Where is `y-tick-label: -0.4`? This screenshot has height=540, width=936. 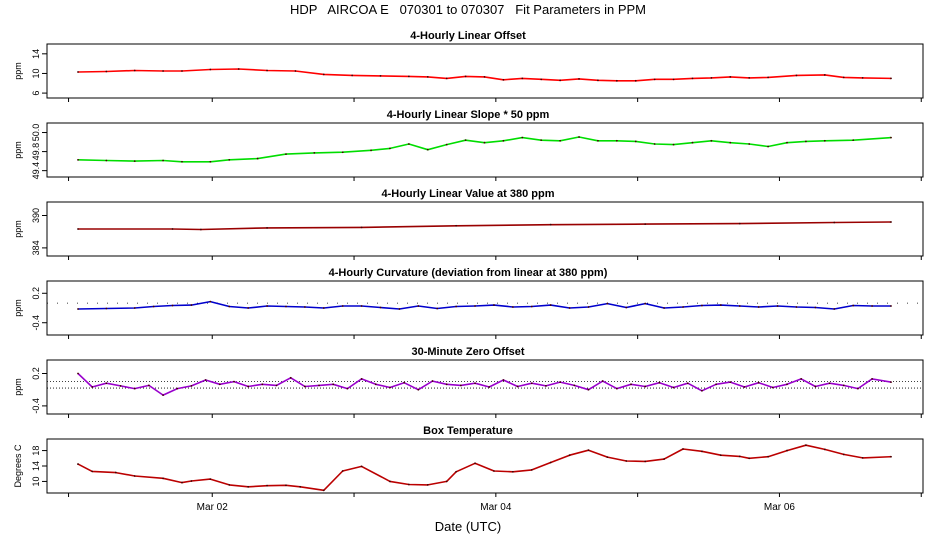
y-tick-label: -0.4 is located at coordinates (36, 323).